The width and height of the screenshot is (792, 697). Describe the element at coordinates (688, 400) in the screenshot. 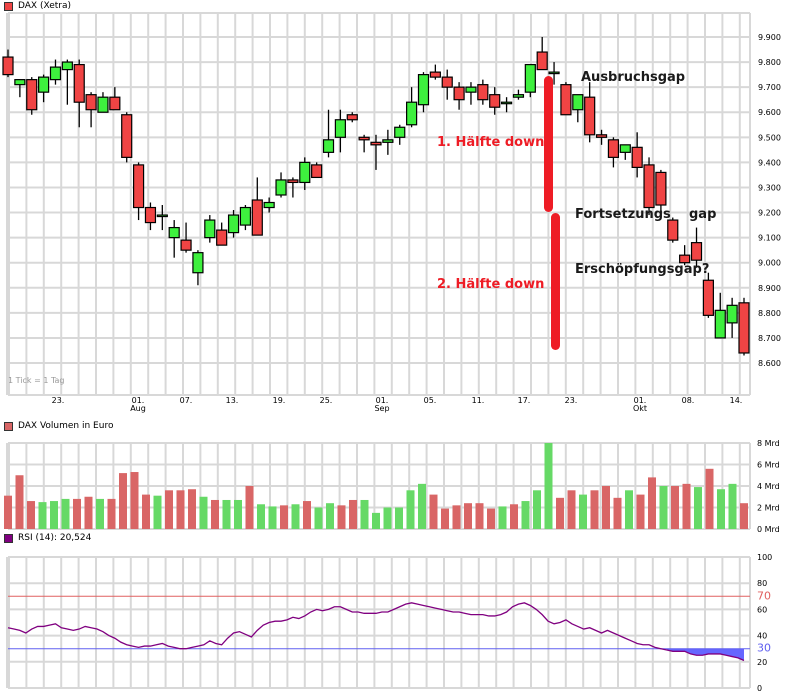

I see `x-tick-label: 08.` at that location.